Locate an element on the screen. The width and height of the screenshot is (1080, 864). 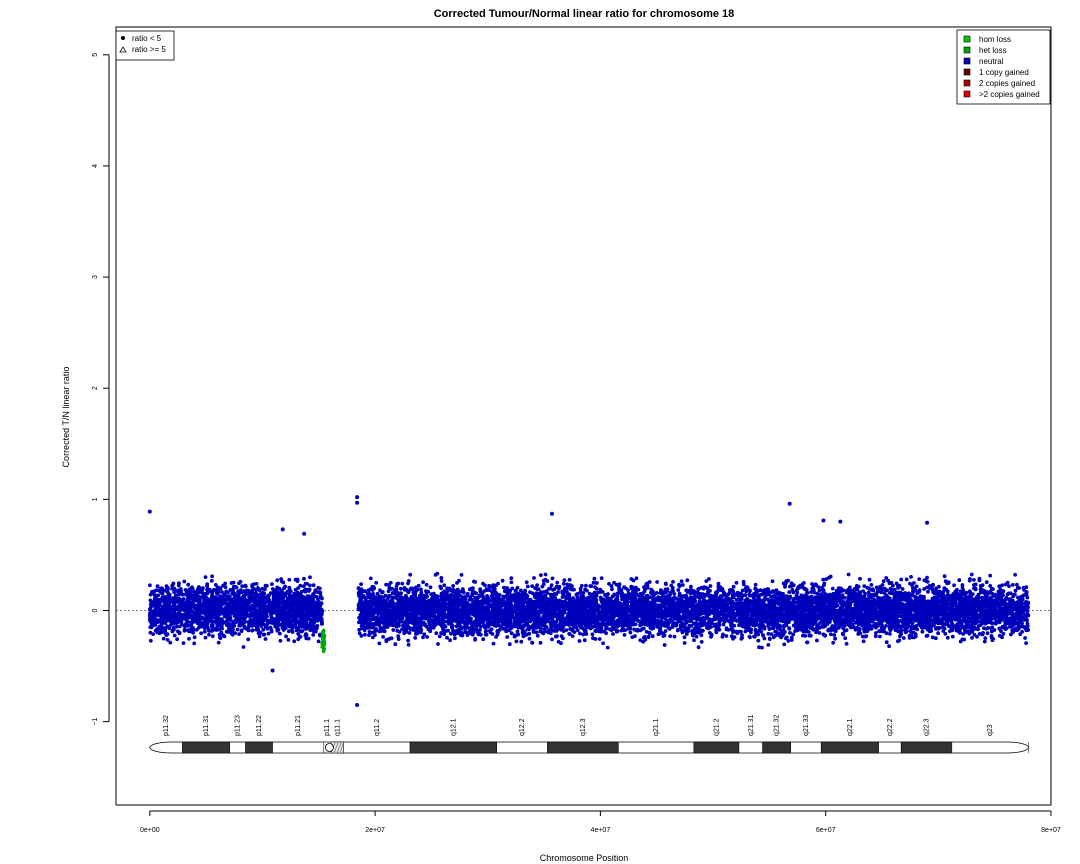
x-tick-label: 4e+07 is located at coordinates (601, 830).